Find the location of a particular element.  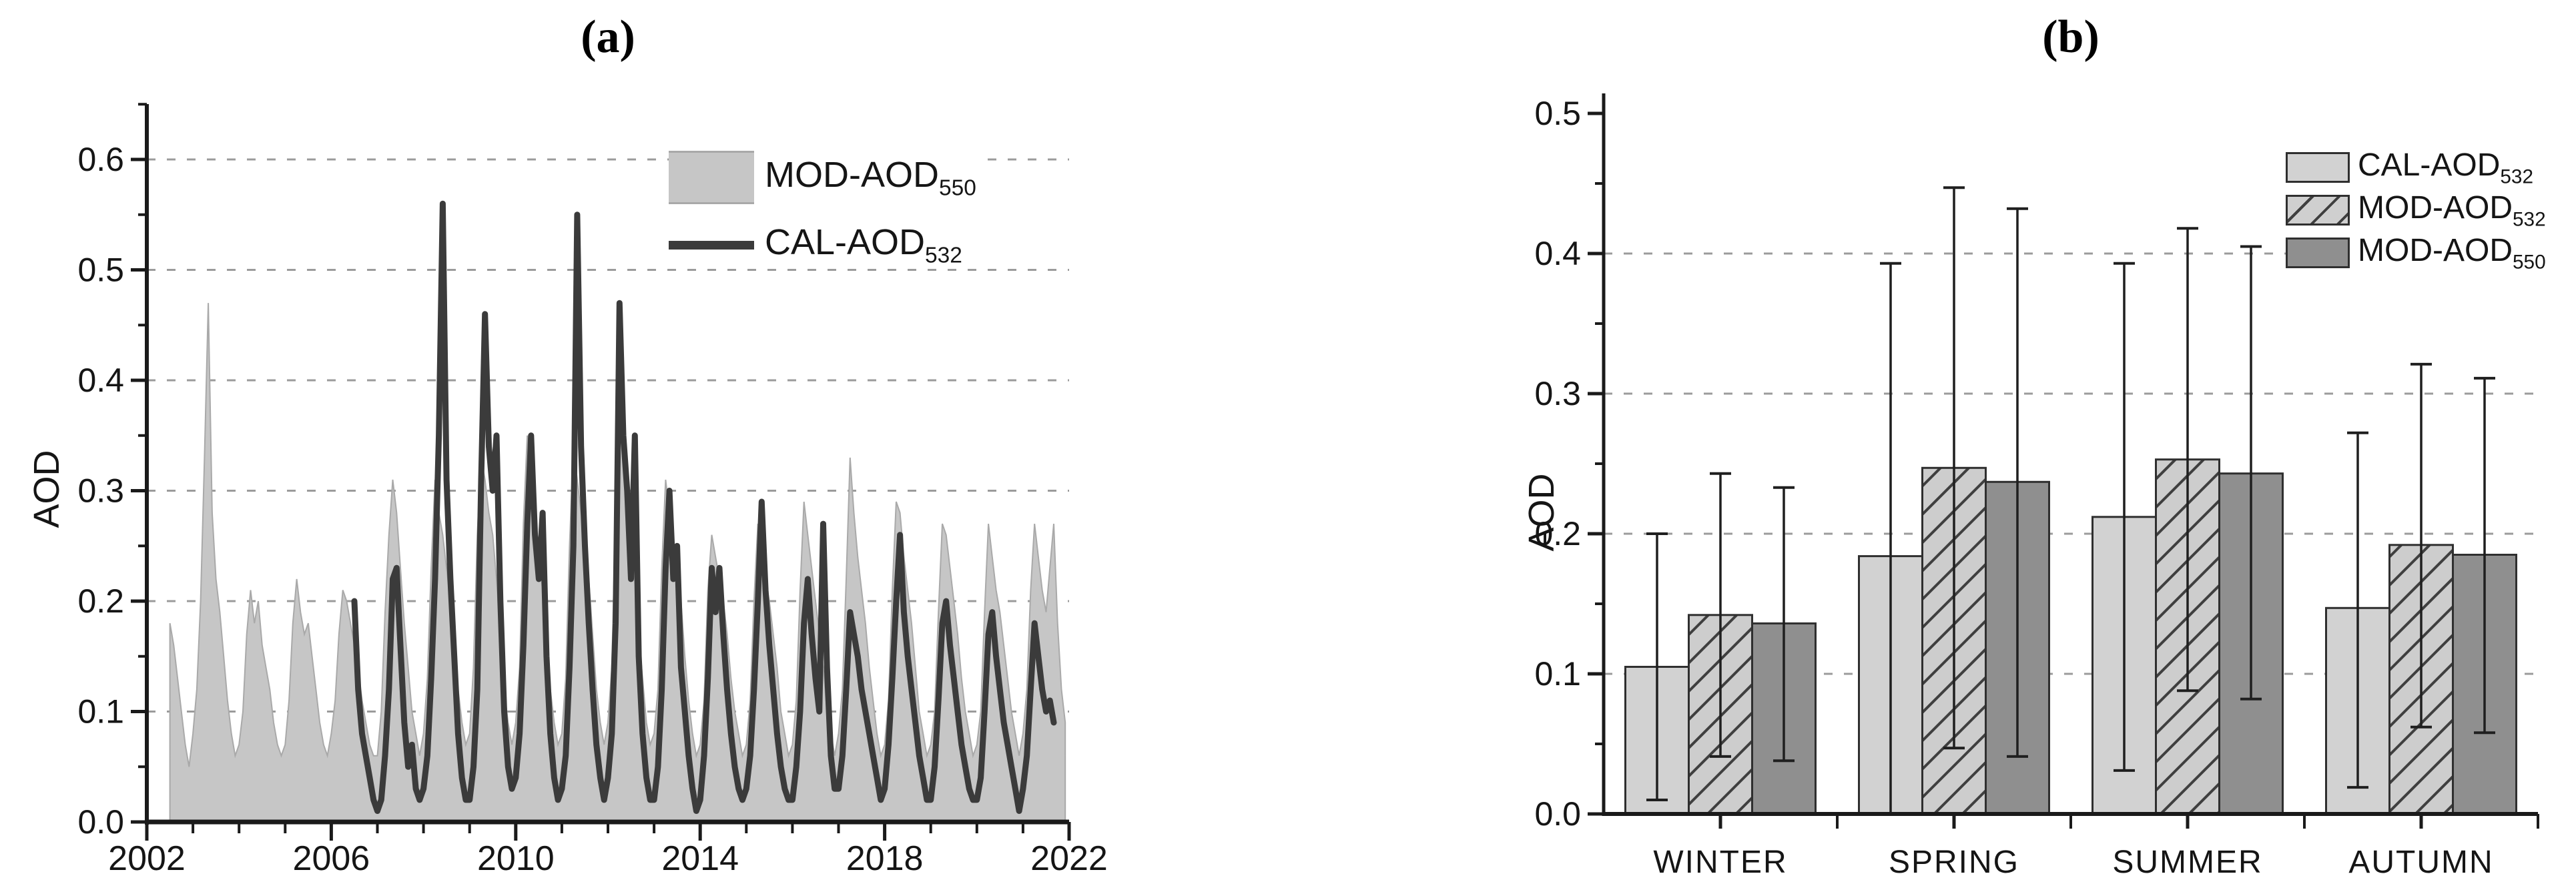

panel-b-y-axis-label: AOD is located at coordinates (1542, 512).